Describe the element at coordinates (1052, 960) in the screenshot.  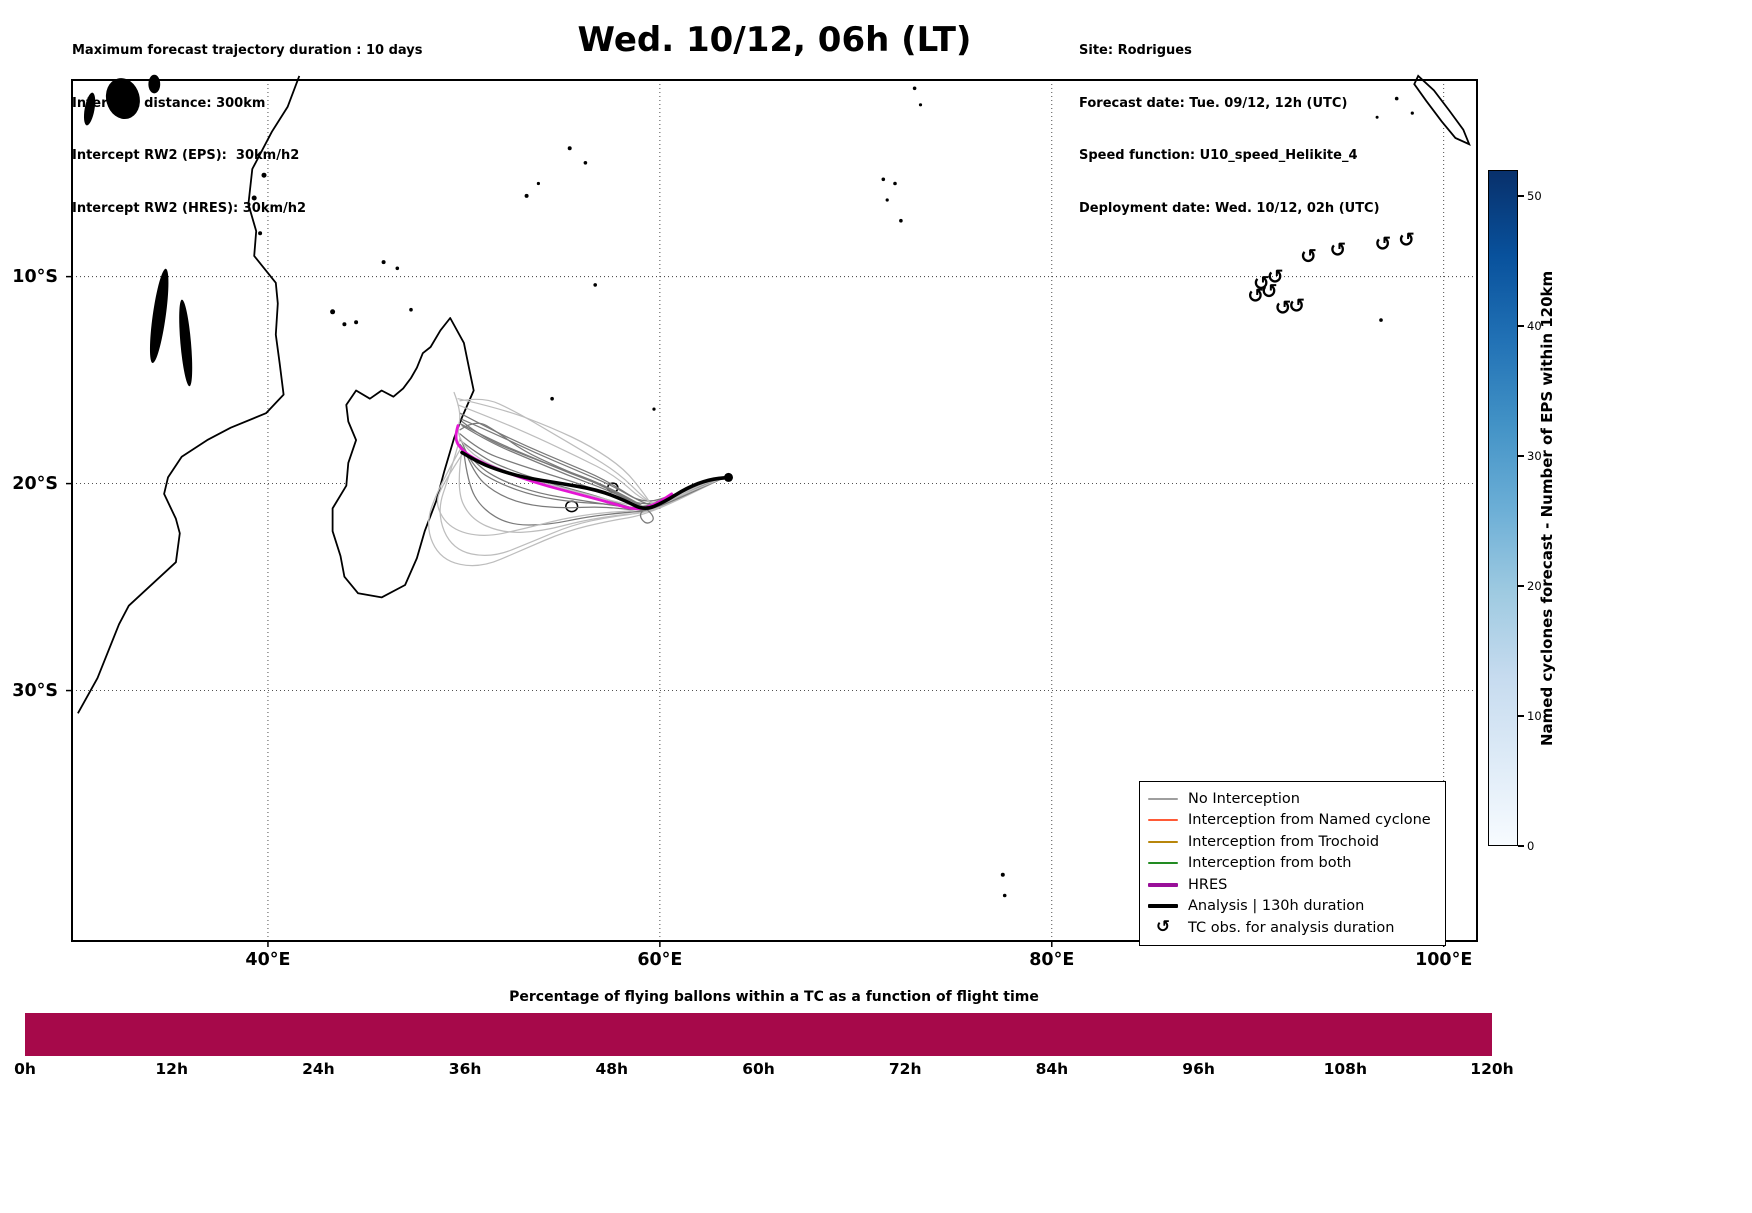
I see `x-axis-tick-label: 80°E` at that location.